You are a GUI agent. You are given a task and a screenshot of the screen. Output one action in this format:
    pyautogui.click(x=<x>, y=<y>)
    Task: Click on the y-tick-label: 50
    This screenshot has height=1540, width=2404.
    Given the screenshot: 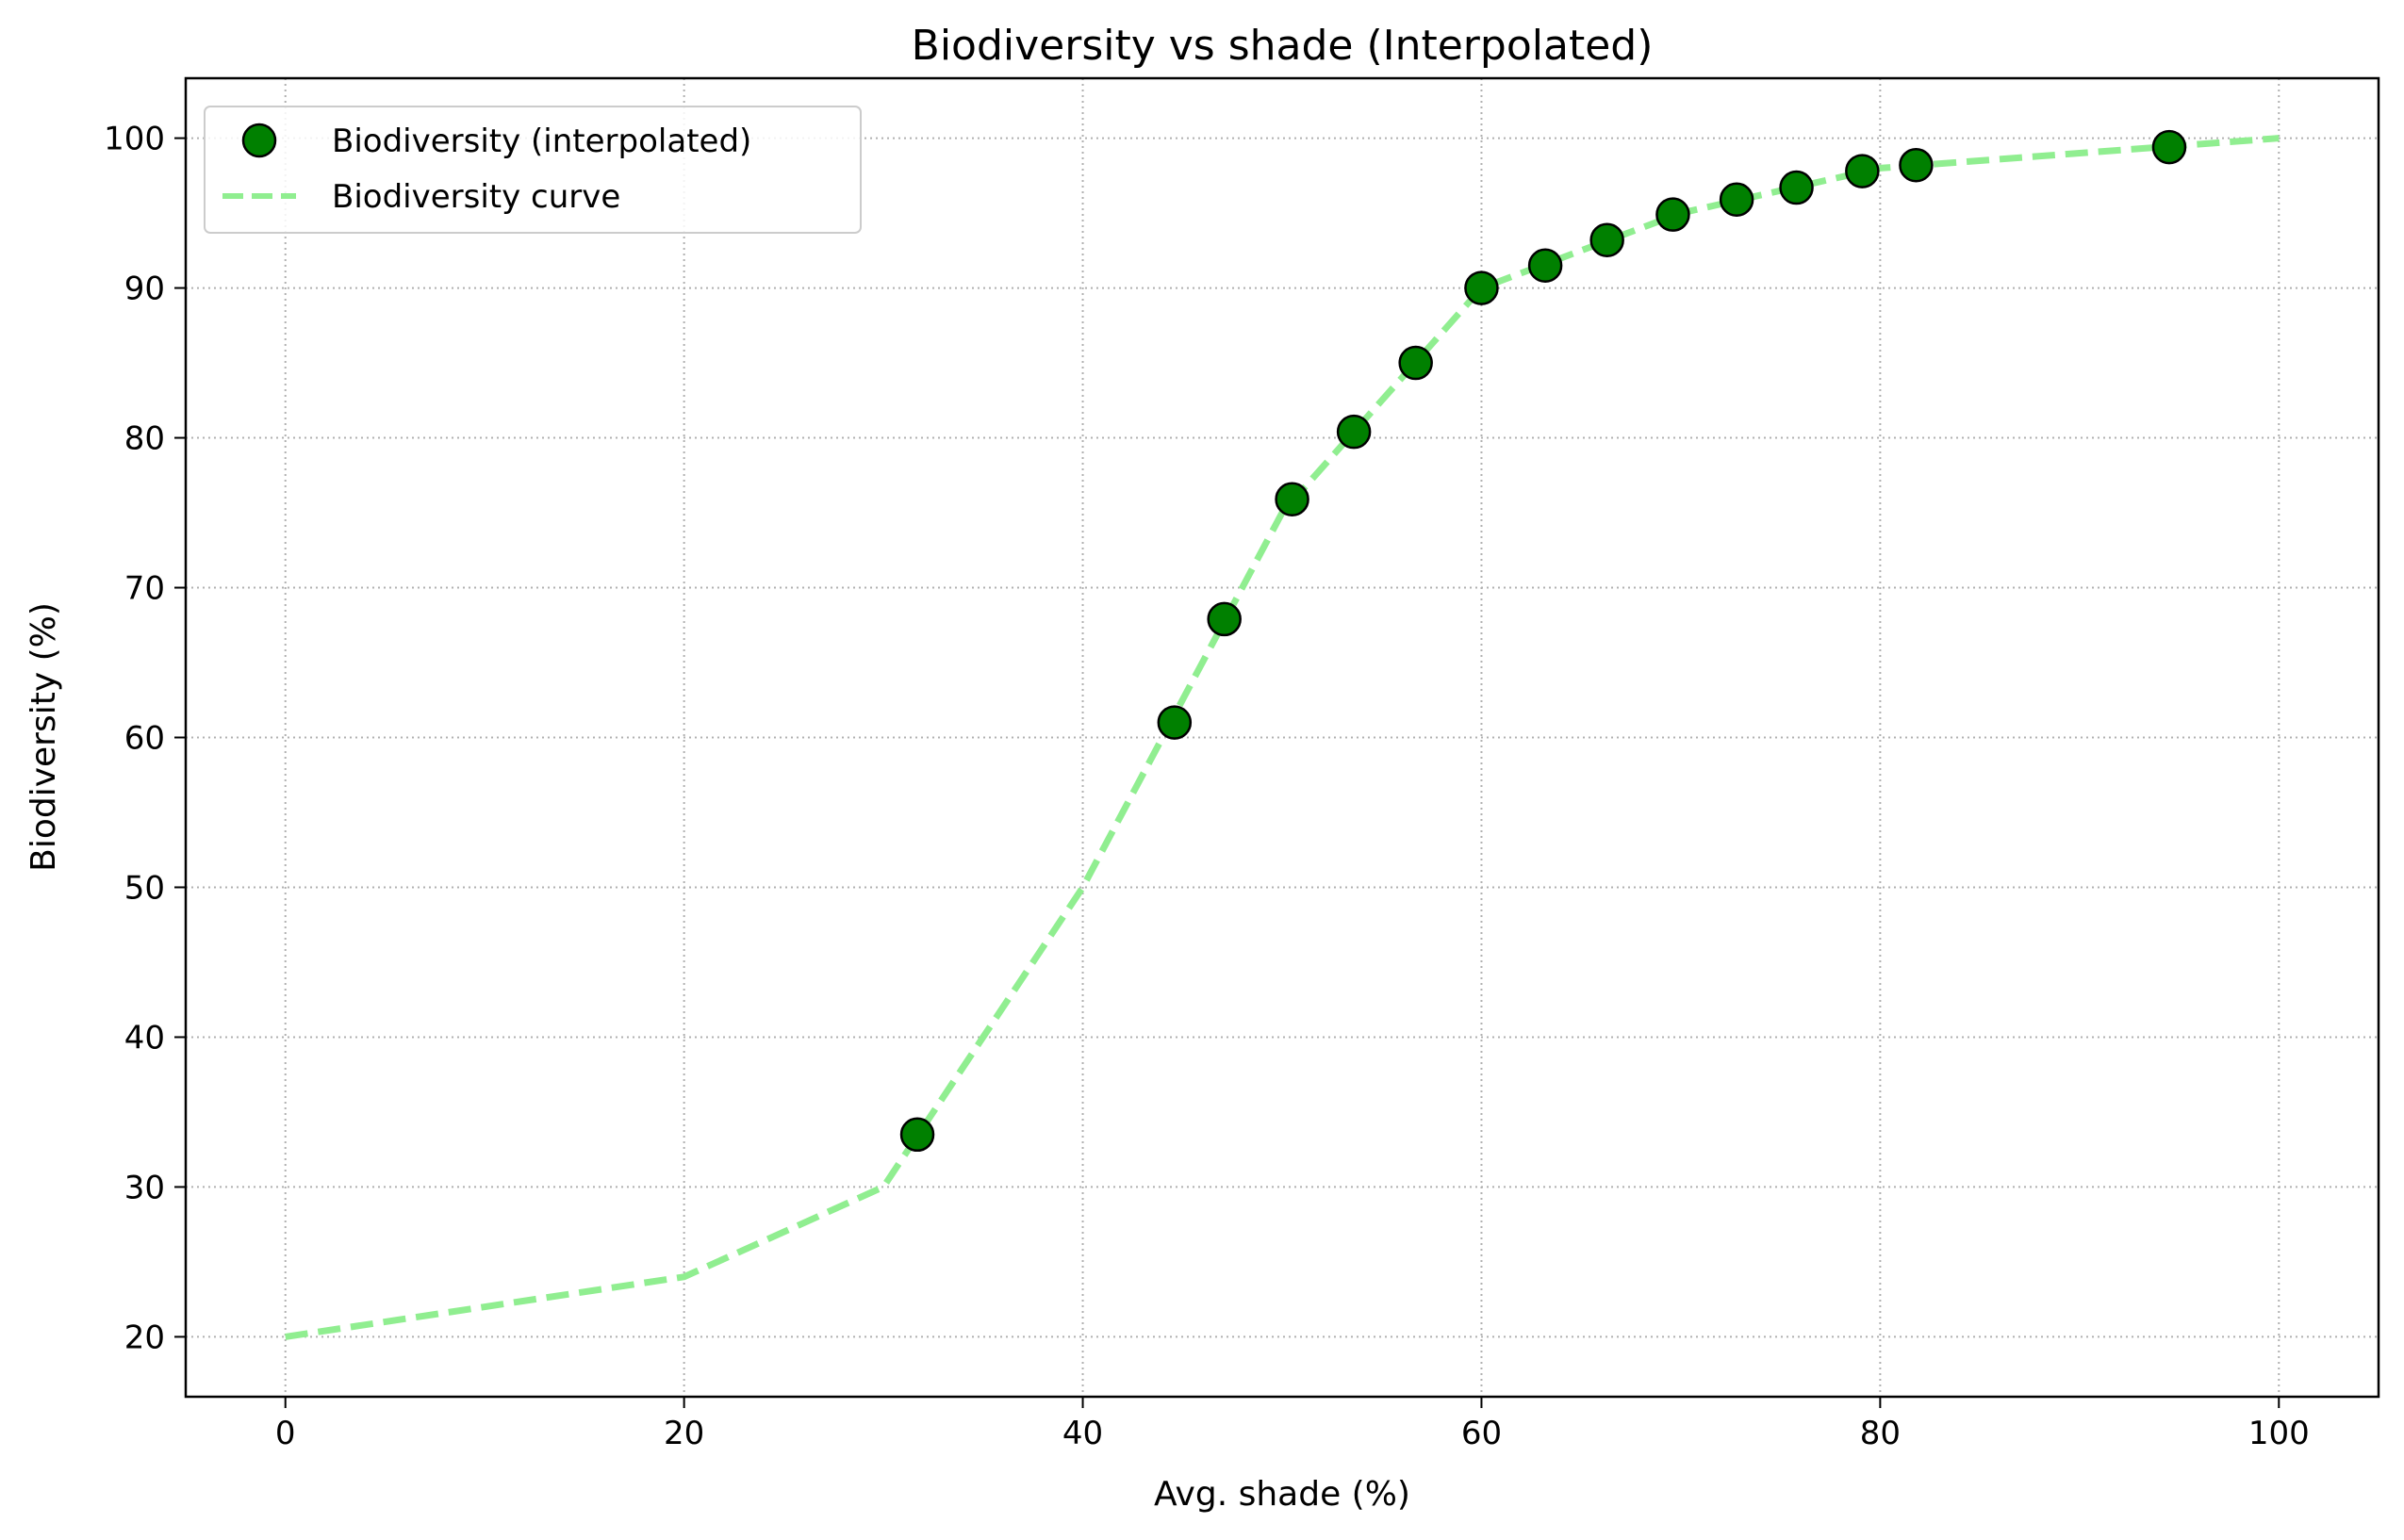 What is the action you would take?
    pyautogui.click(x=144, y=888)
    